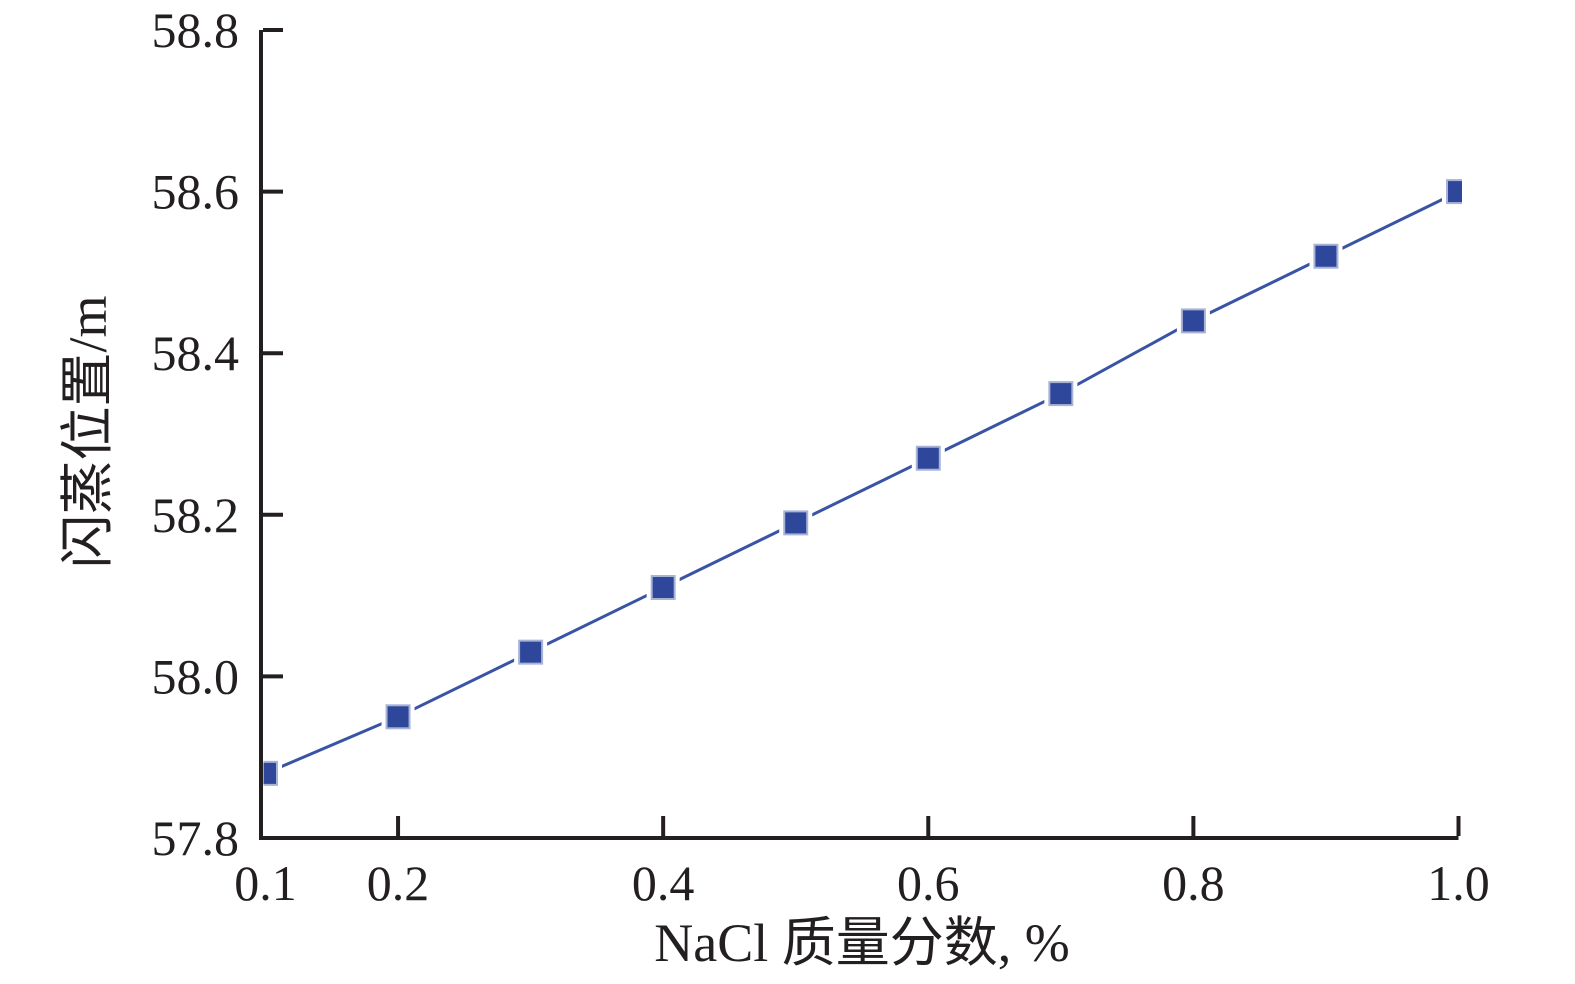 This screenshot has height=984, width=1575. I want to click on x-tick-label: 0.8, so click(1193, 883).